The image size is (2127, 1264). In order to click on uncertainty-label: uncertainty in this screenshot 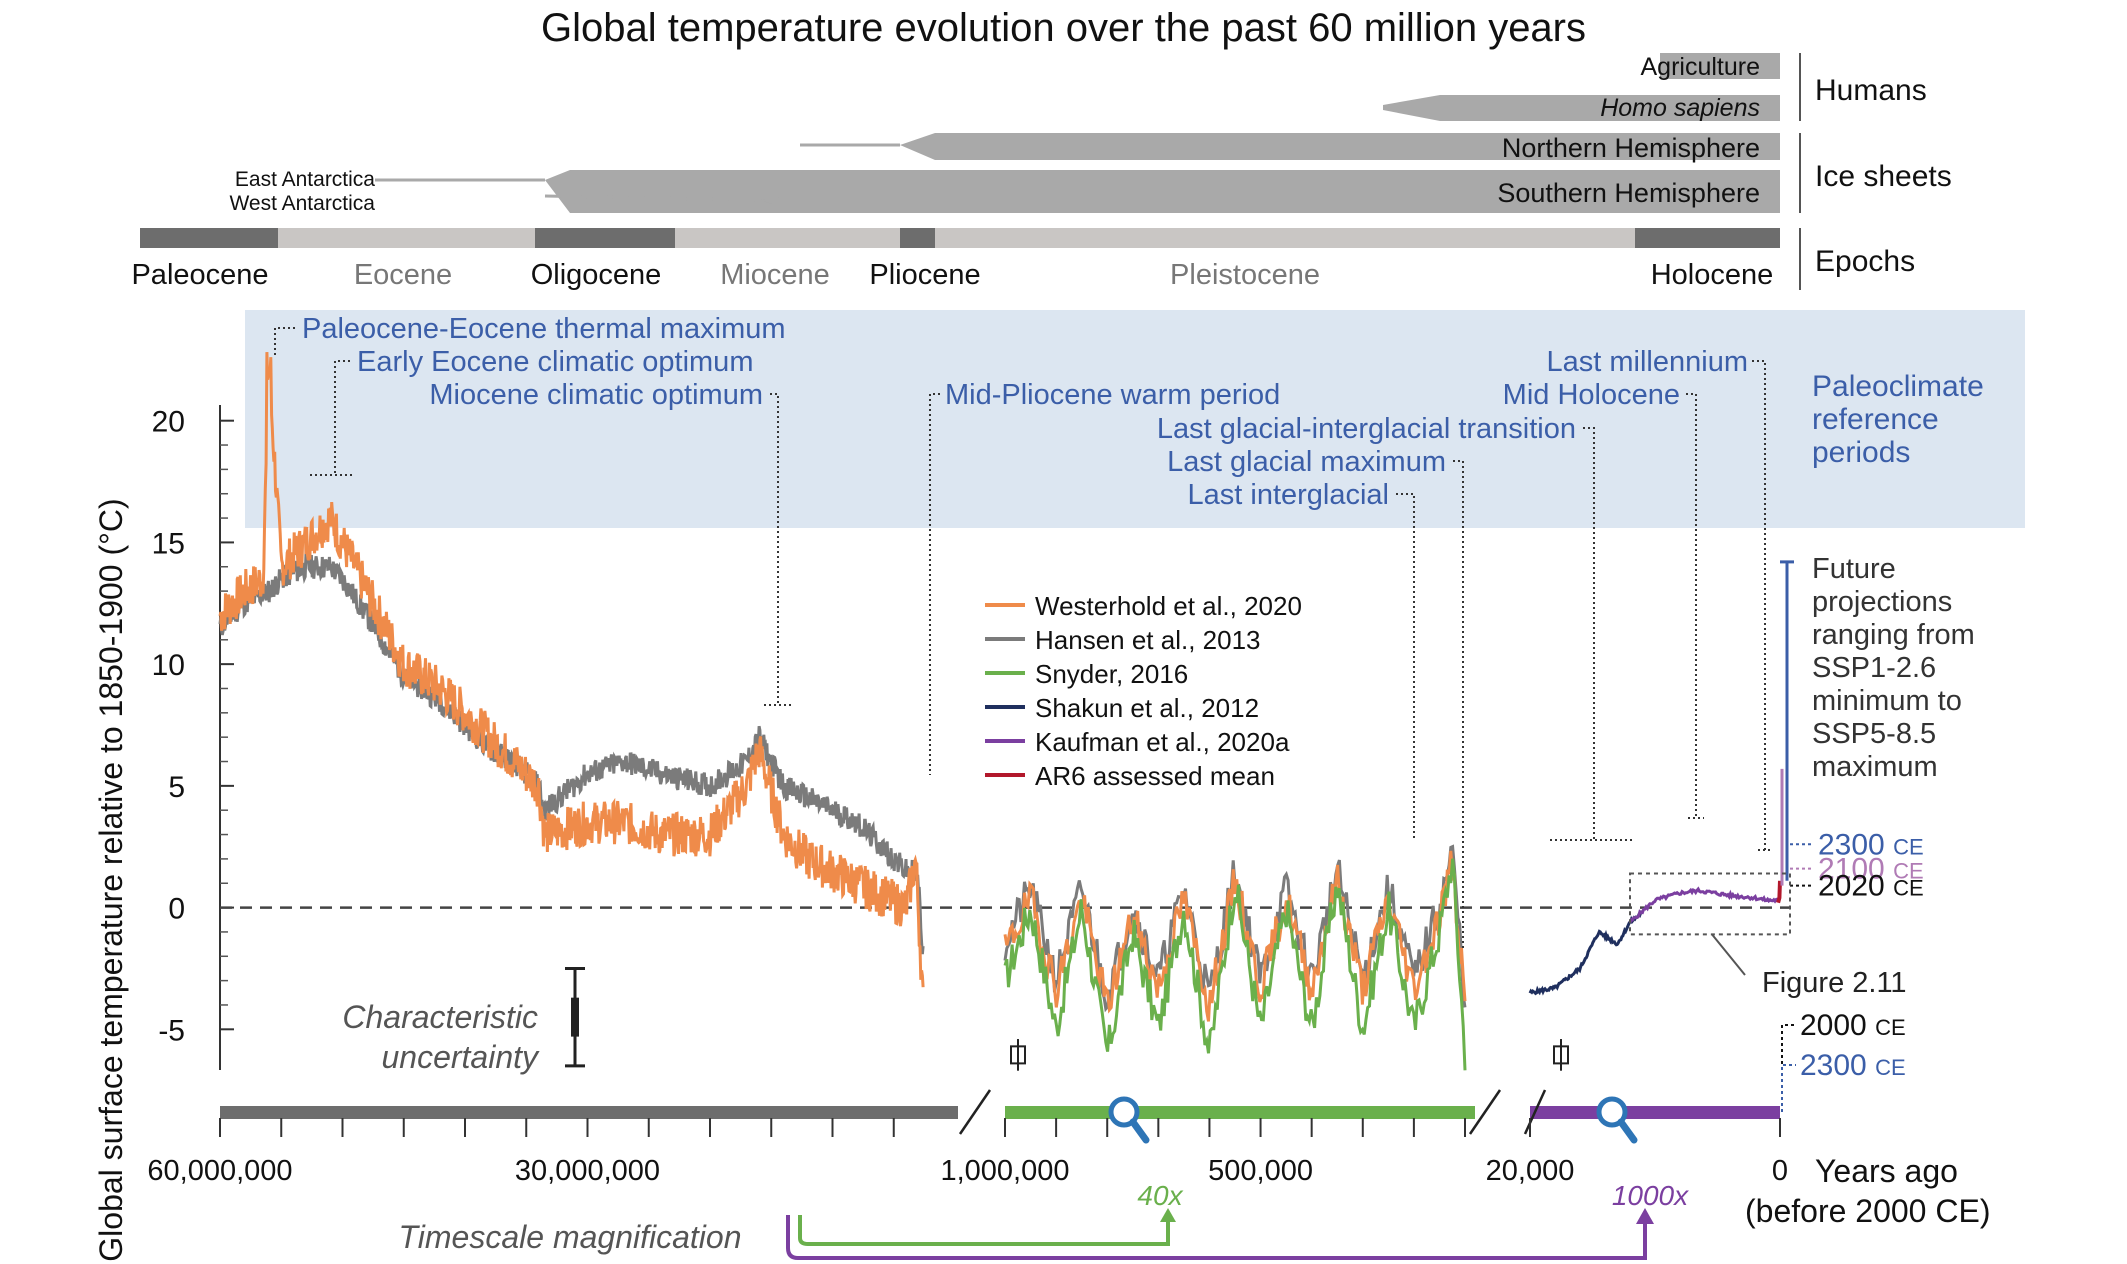, I will do `click(460, 1057)`.